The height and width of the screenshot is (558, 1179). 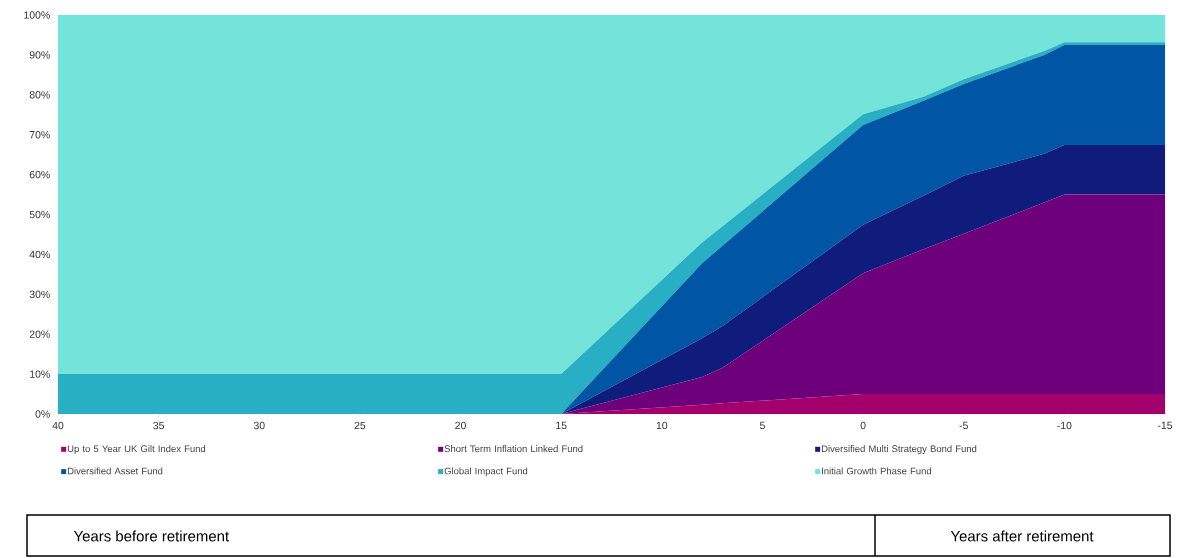 What do you see at coordinates (58, 425) in the screenshot?
I see `x-tick-label: 40` at bounding box center [58, 425].